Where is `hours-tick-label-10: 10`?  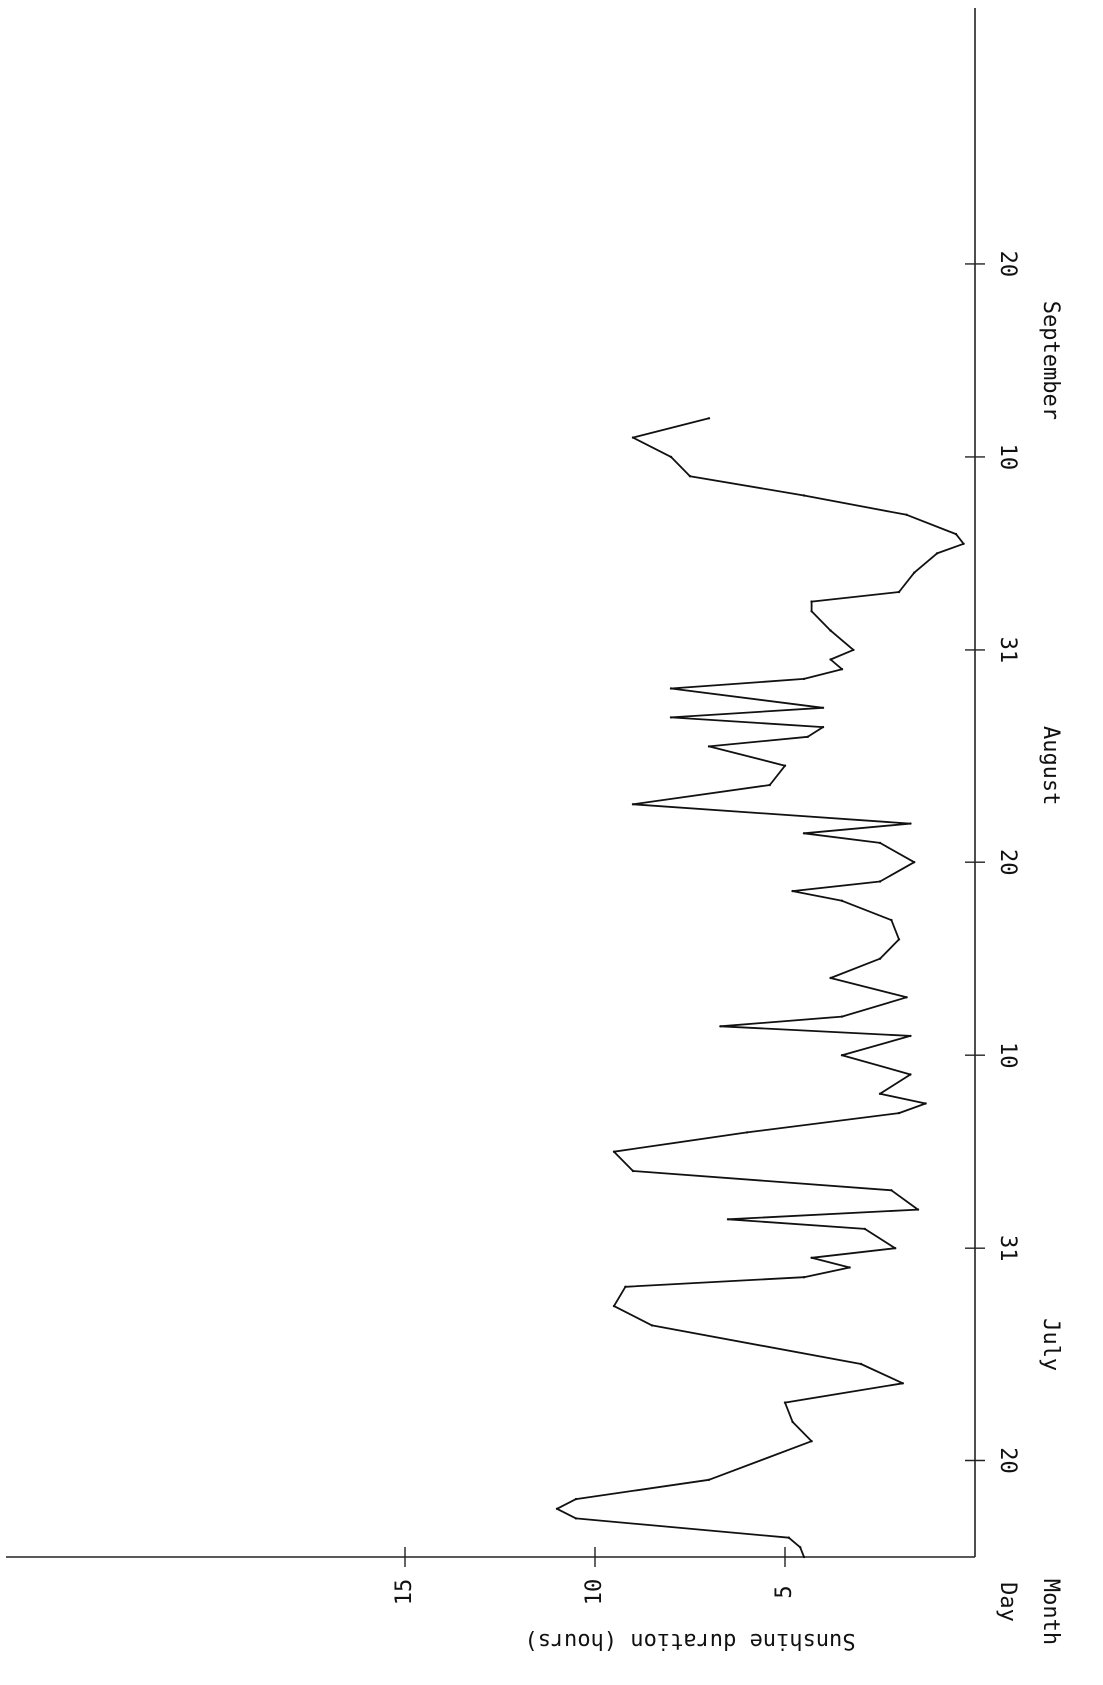
hours-tick-label-10: 10 is located at coordinates (594, 1592).